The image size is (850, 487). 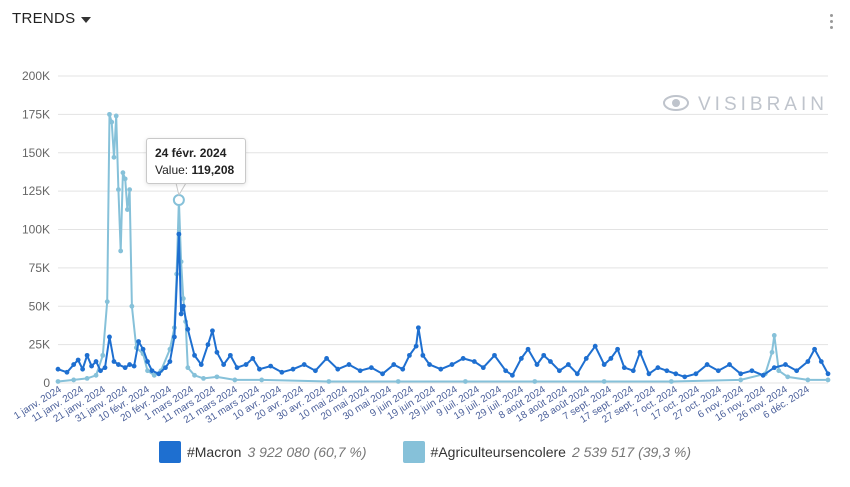 I want to click on legend-swatch-agriculteurs, so click(x=413, y=452).